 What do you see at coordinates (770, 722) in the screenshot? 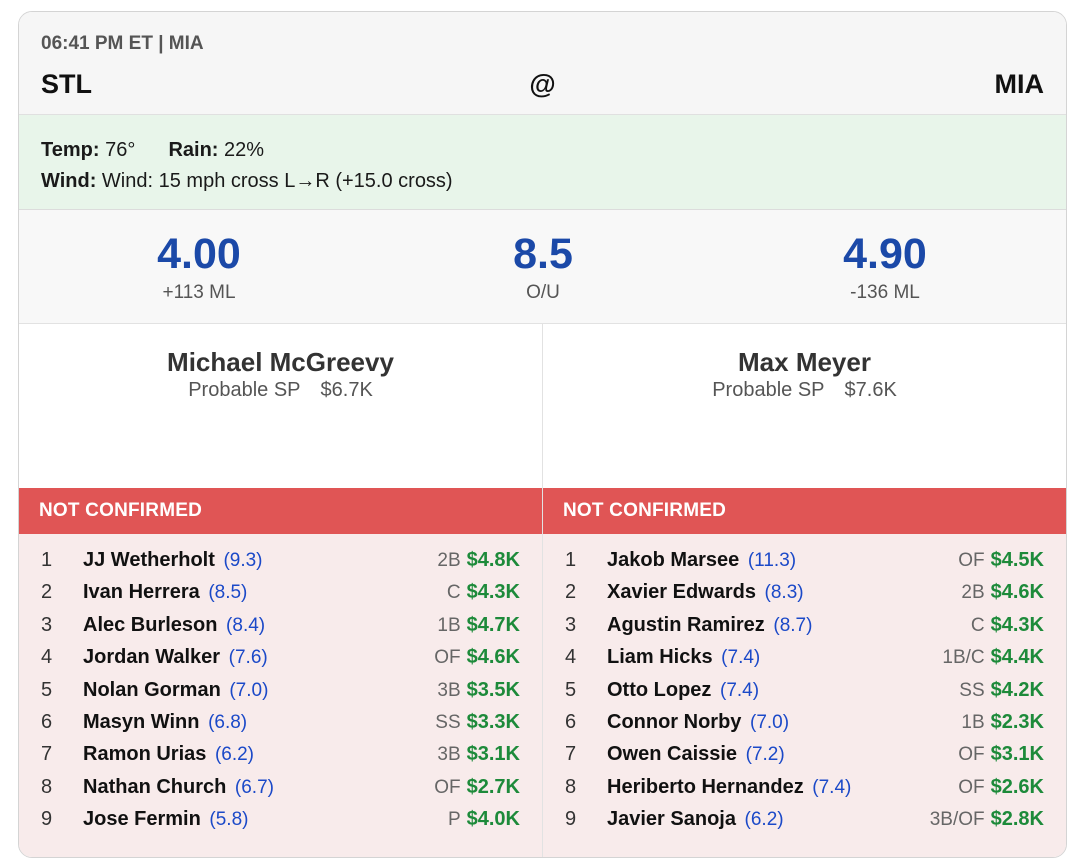
I see `player-projection: (7.0)` at bounding box center [770, 722].